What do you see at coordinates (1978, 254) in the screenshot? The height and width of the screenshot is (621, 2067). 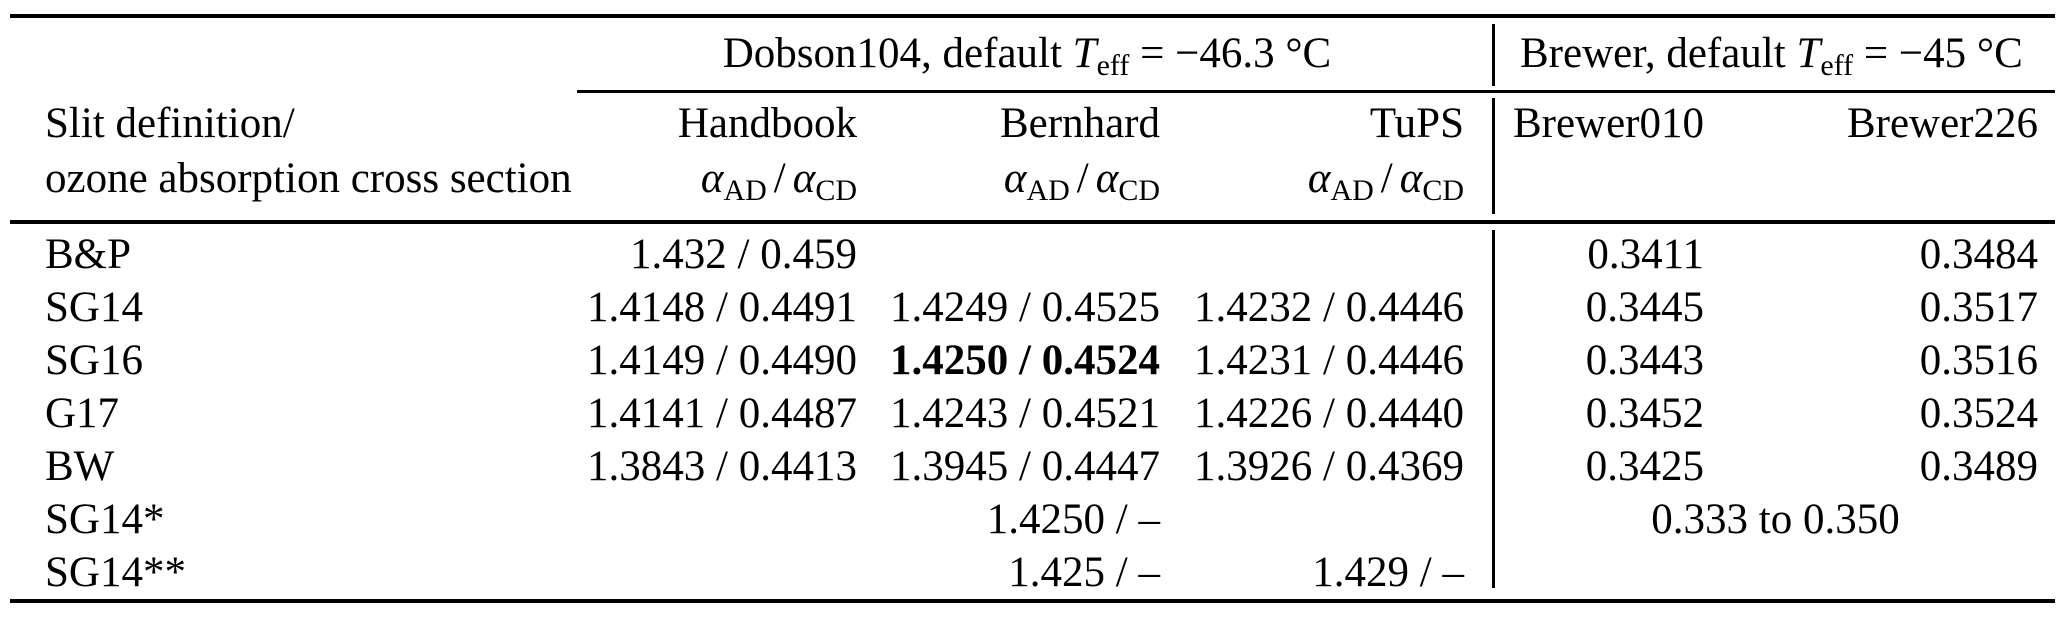 I see `cell-brewer226: 0.3484` at bounding box center [1978, 254].